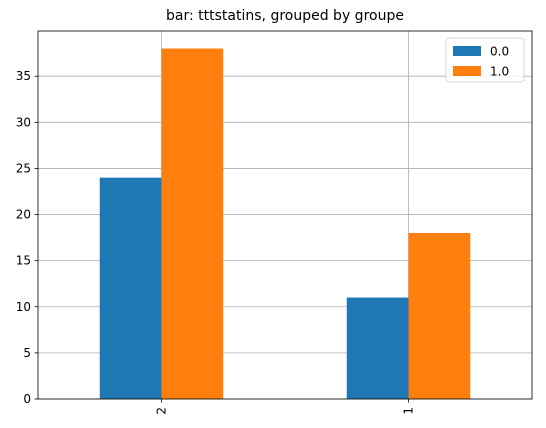 This screenshot has height=428, width=546. What do you see at coordinates (23, 307) in the screenshot?
I see `y-tick-label: 10` at bounding box center [23, 307].